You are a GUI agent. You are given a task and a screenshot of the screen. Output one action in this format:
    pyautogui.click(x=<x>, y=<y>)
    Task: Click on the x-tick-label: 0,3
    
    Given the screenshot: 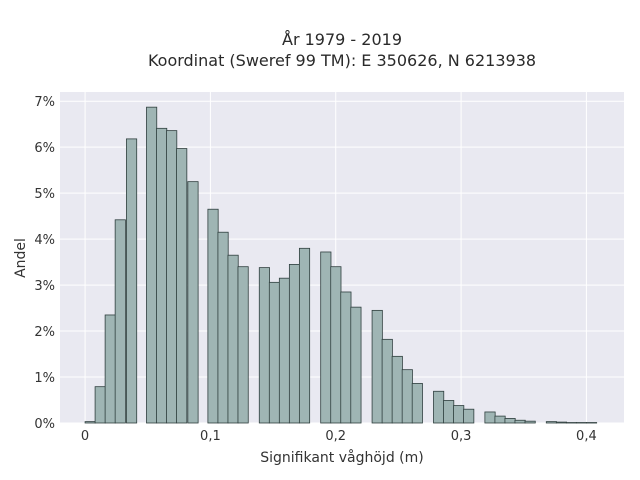 What is the action you would take?
    pyautogui.click(x=461, y=436)
    